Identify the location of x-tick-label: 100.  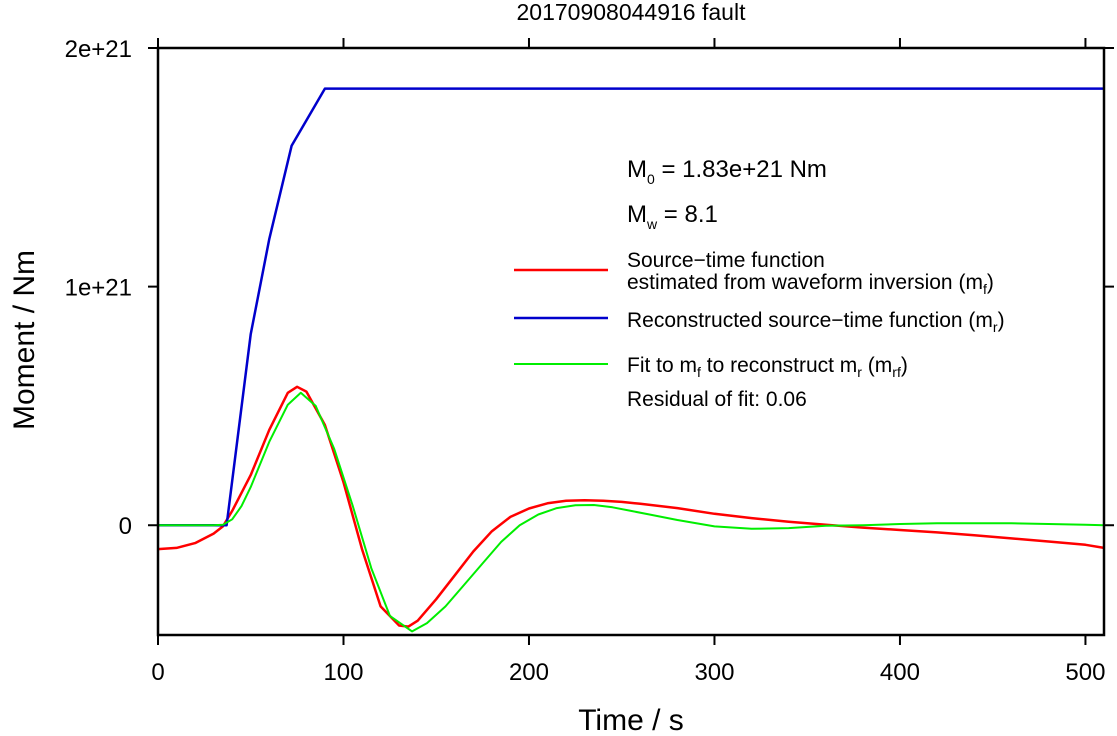
(343, 672).